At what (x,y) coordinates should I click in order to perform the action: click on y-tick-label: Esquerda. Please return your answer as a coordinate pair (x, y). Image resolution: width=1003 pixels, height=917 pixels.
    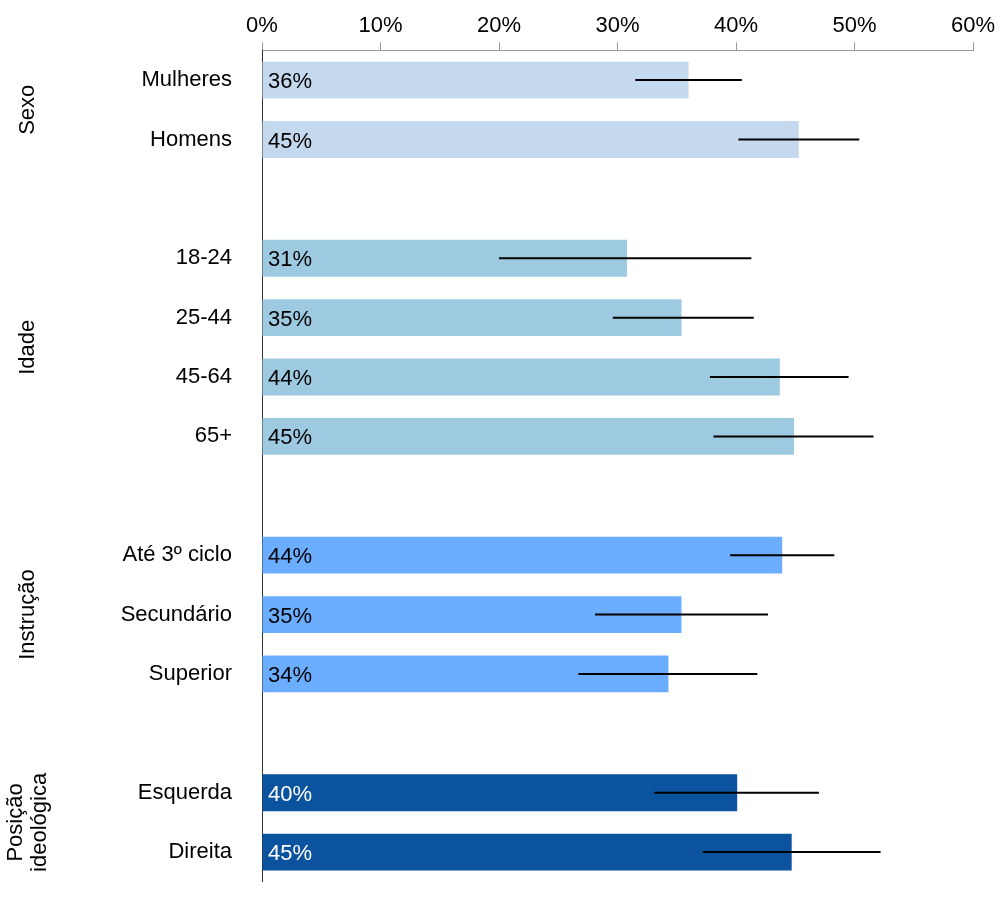
    Looking at the image, I should click on (185, 791).